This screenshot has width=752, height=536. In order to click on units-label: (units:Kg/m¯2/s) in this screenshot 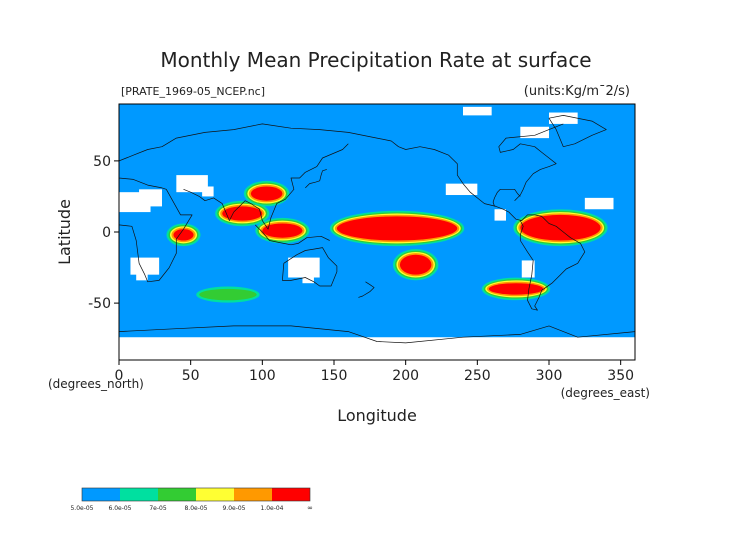, I will do `click(577, 91)`.